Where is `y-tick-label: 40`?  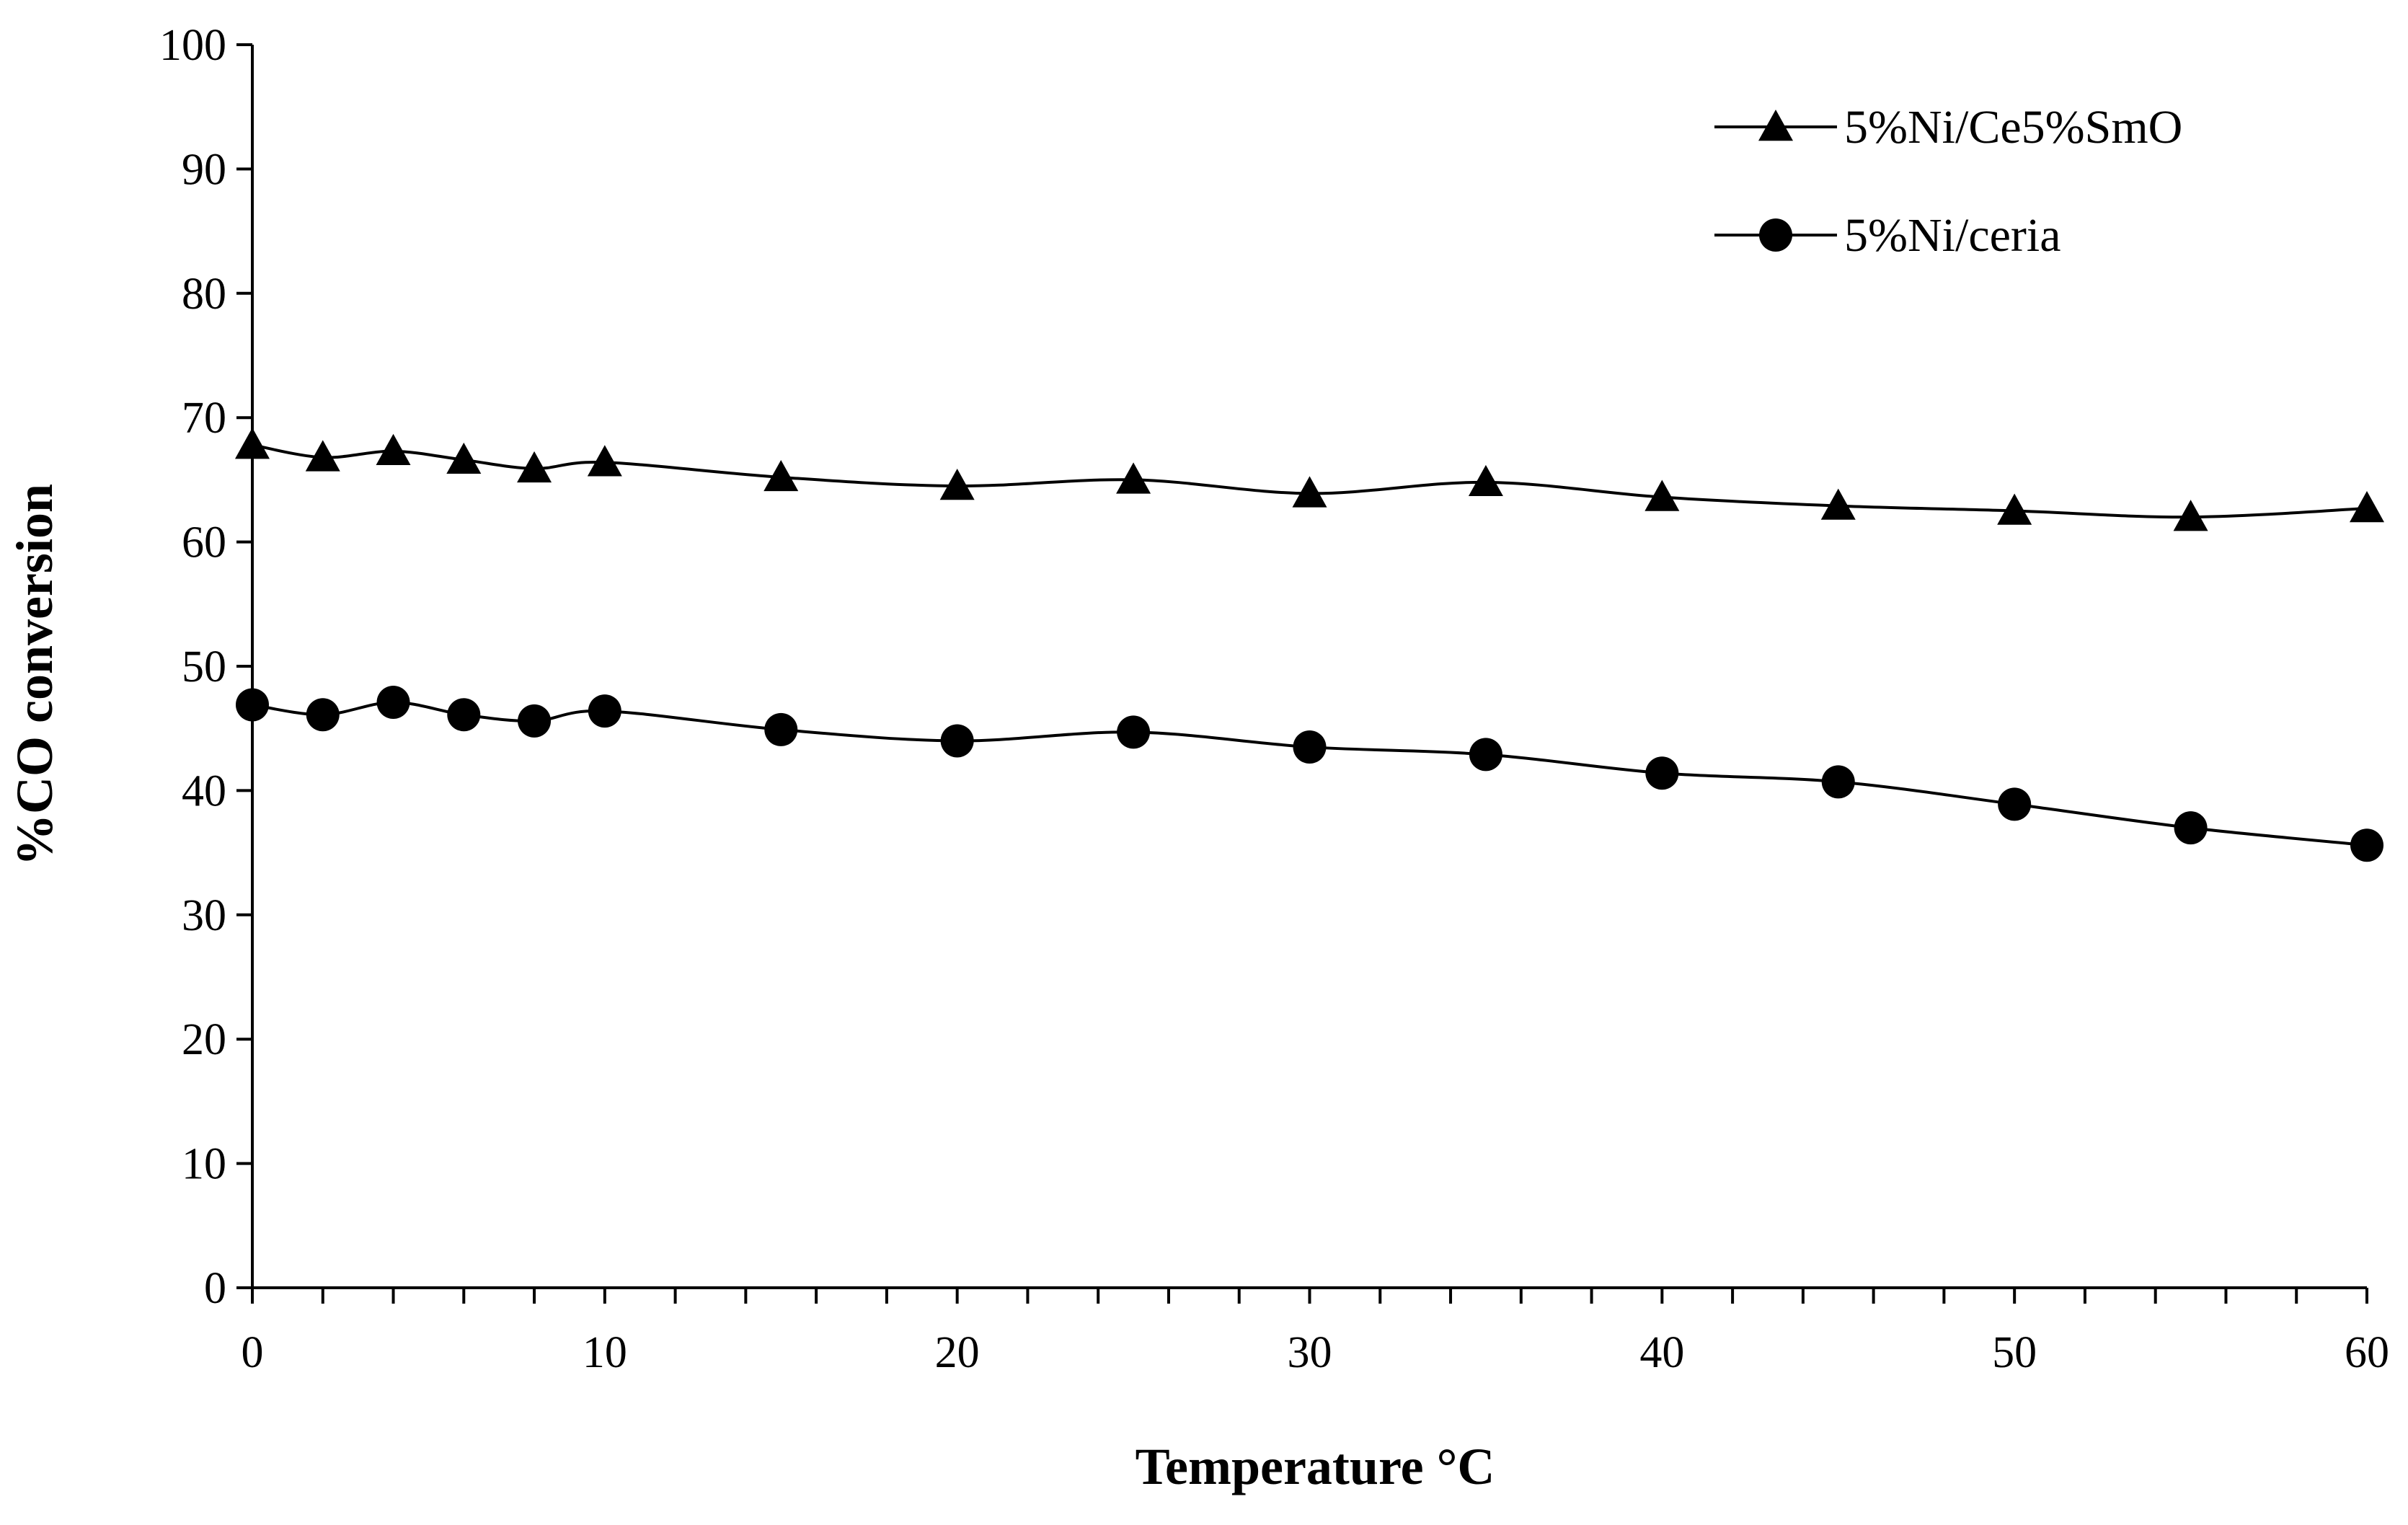
y-tick-label: 40 is located at coordinates (204, 791).